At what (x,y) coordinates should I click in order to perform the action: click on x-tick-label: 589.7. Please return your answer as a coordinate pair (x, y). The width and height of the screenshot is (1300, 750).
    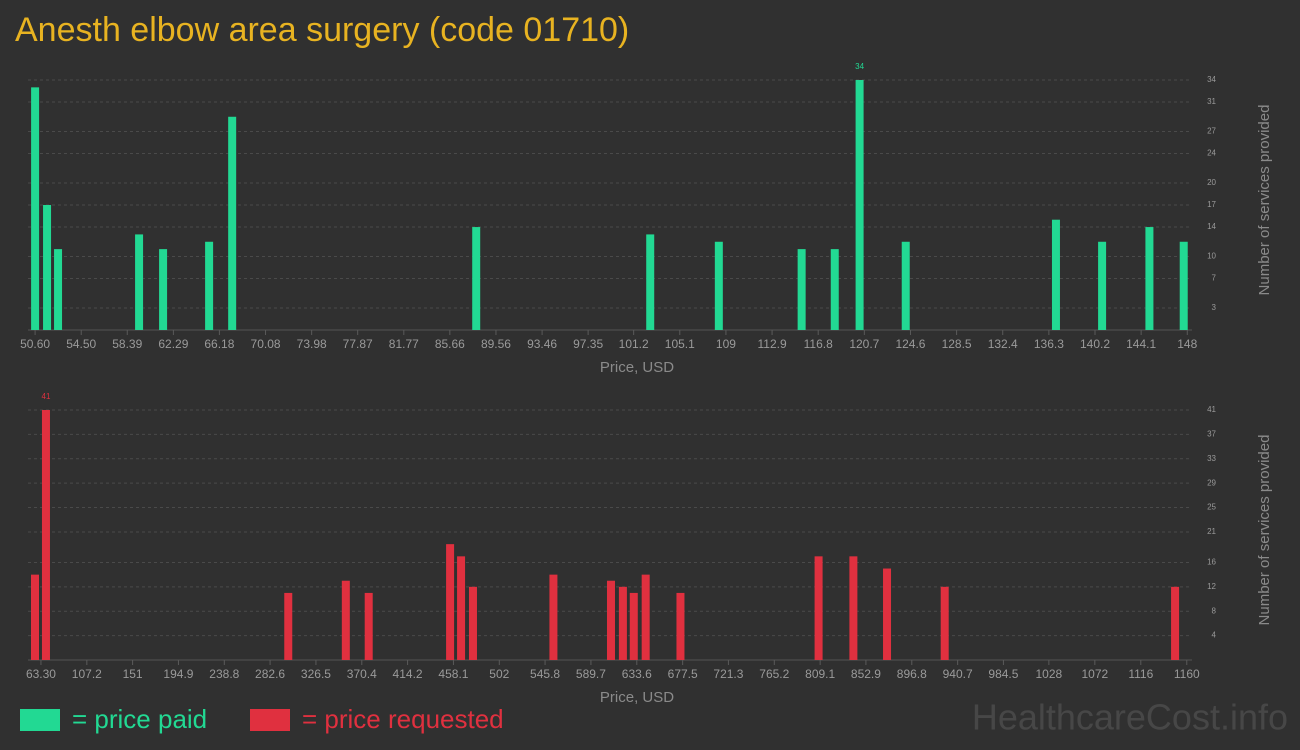
    Looking at the image, I should click on (591, 674).